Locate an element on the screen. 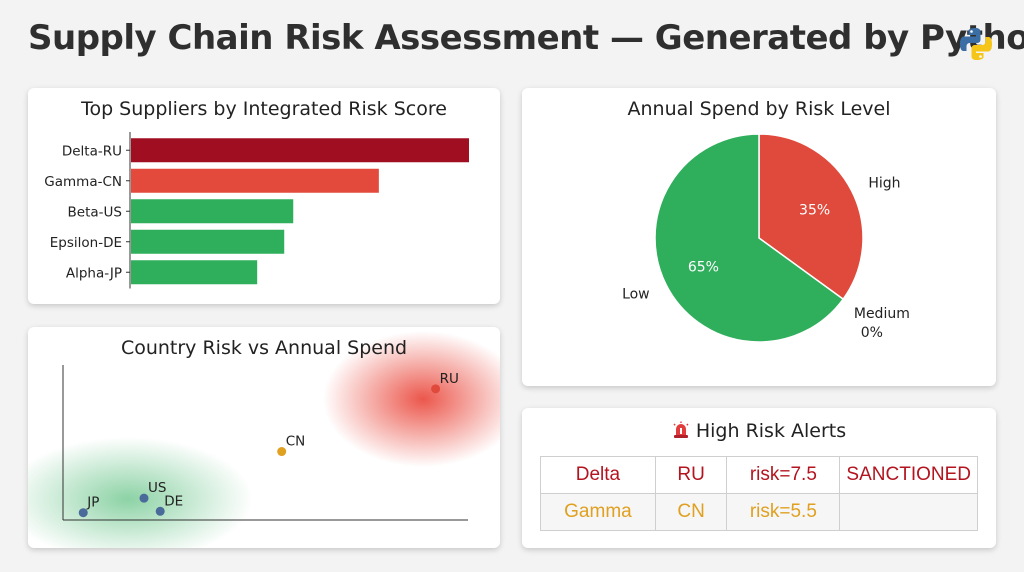 This screenshot has width=1024, height=572. alert-risk: risk=7.5 is located at coordinates (783, 475).